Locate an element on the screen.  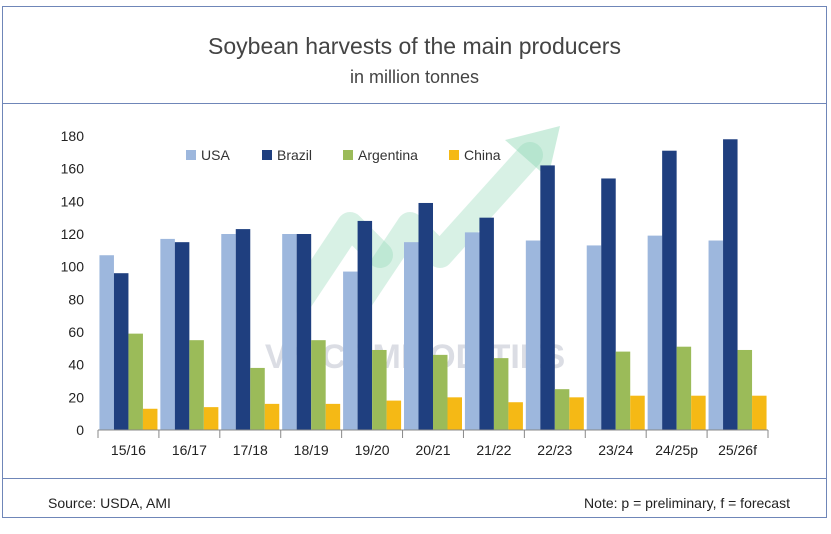
y-tick-label: 120 is located at coordinates (73, 234).